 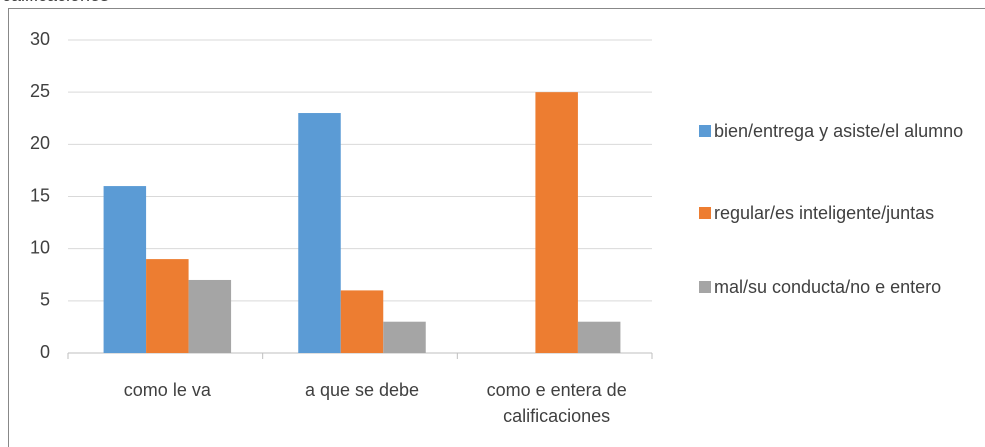 What do you see at coordinates (362, 390) in the screenshot?
I see `x-tick-label: a que se debe` at bounding box center [362, 390].